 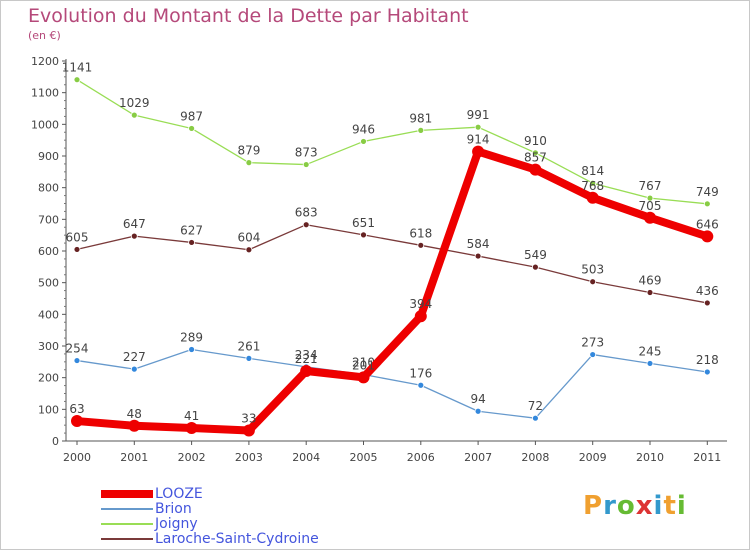 What do you see at coordinates (191, 230) in the screenshot?
I see `data-label: 627` at bounding box center [191, 230].